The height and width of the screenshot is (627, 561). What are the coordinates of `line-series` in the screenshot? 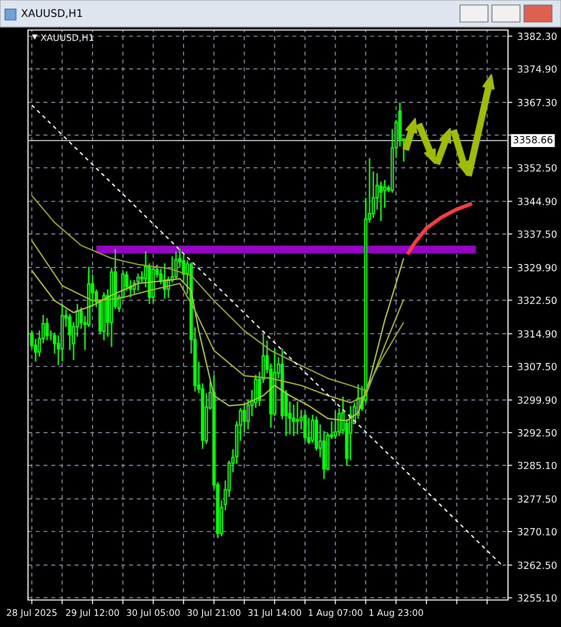 It's located at (440, 229).